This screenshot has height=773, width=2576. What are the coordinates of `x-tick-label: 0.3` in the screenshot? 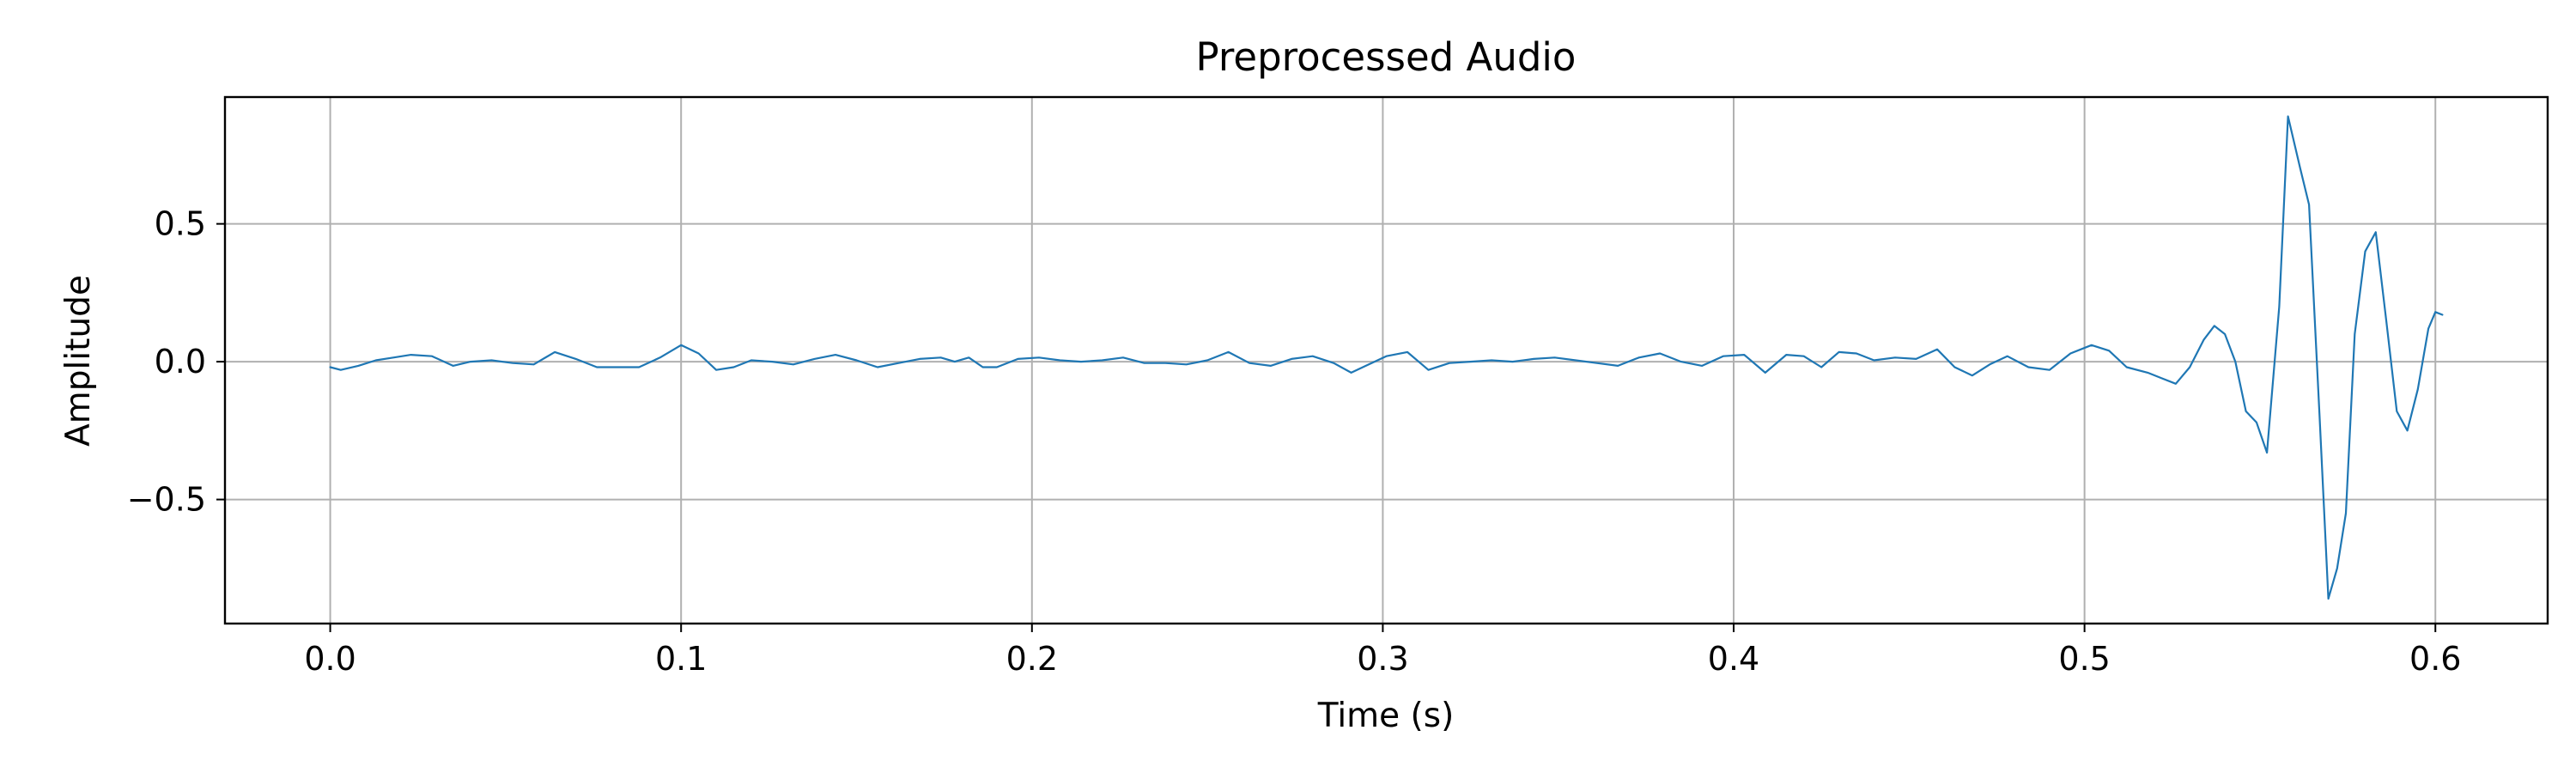 It's located at (1382, 659).